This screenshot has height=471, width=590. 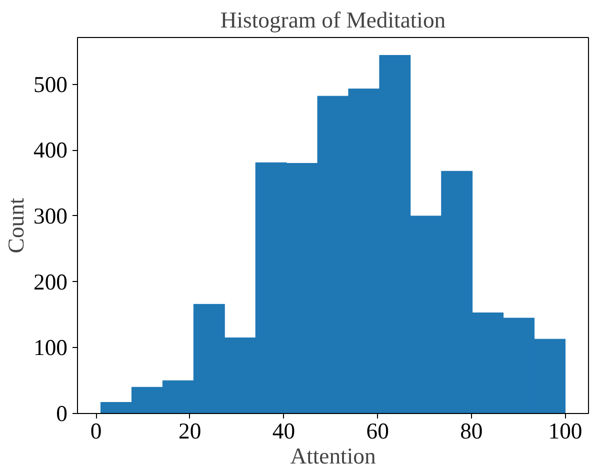 I want to click on y-tick-label: 500, so click(x=51, y=84).